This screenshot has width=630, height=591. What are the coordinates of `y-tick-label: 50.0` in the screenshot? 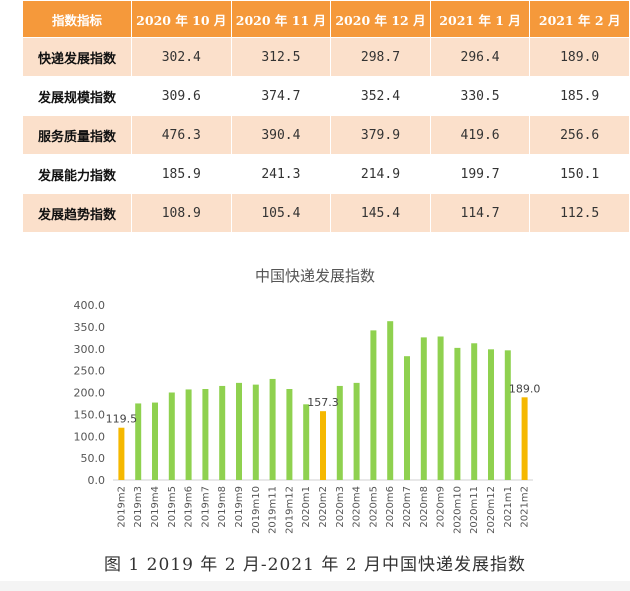 It's located at (93, 458).